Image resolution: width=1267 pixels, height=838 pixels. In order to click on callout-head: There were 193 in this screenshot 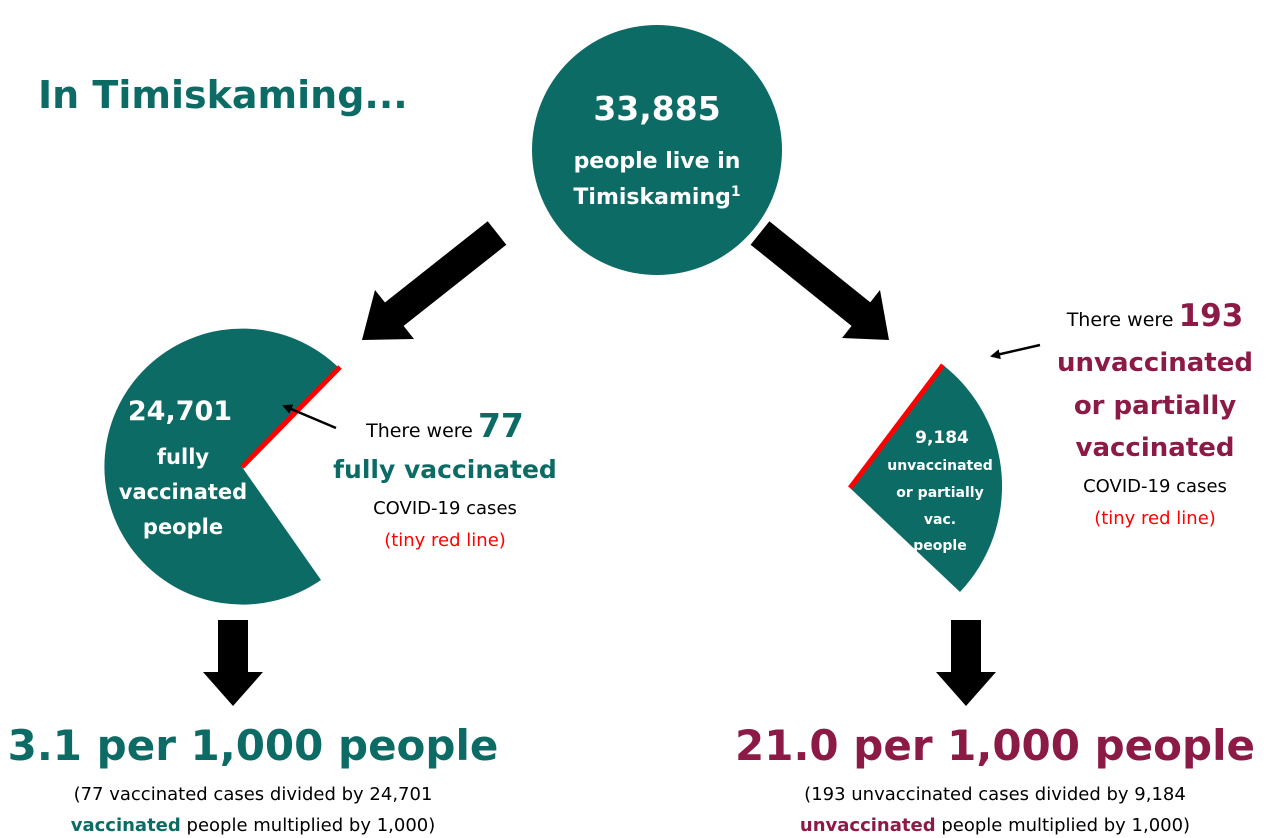, I will do `click(1155, 316)`.